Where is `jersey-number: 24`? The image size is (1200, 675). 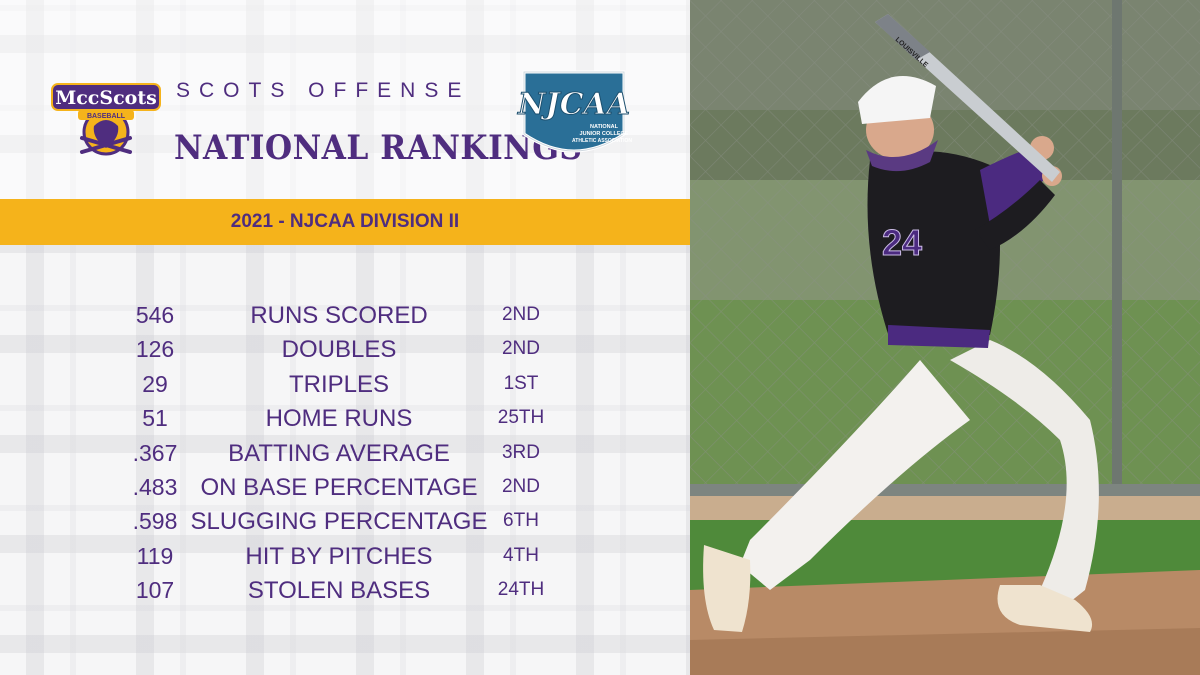
jersey-number: 24 is located at coordinates (902, 242).